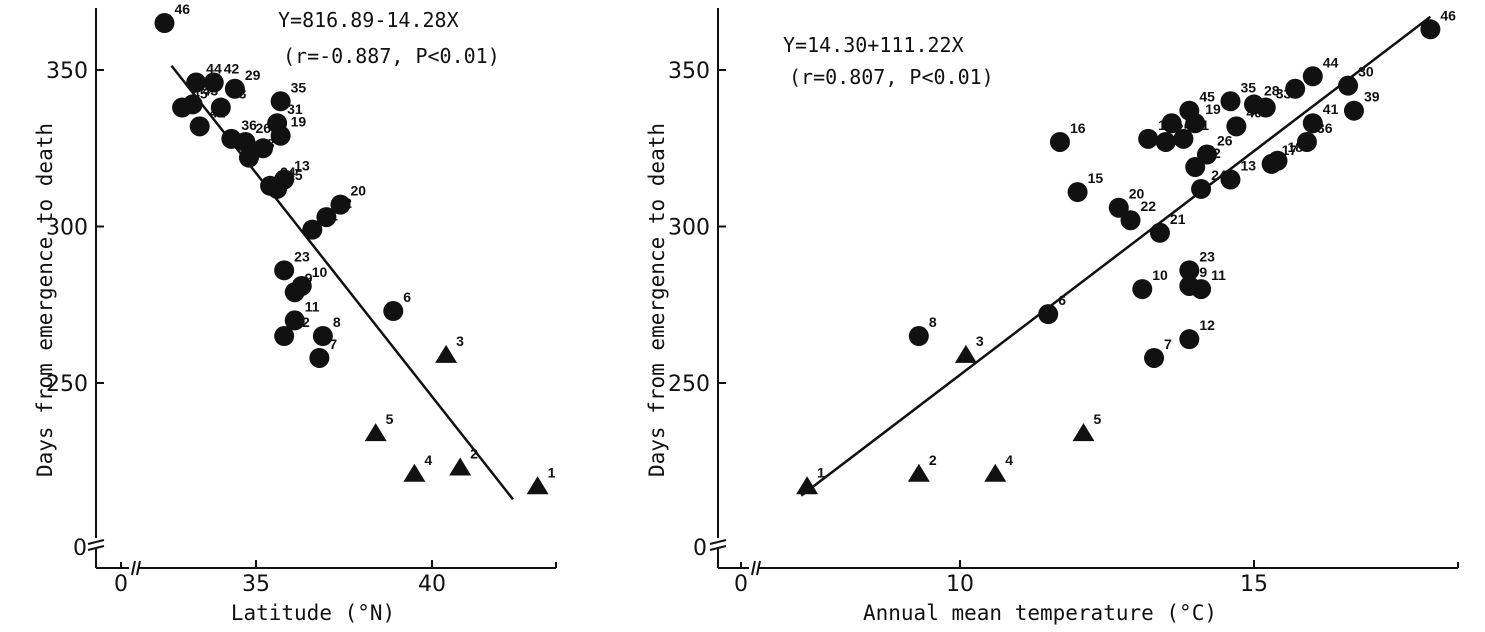  Describe the element at coordinates (1097, 419) in the screenshot. I see `point-label: 5` at that location.